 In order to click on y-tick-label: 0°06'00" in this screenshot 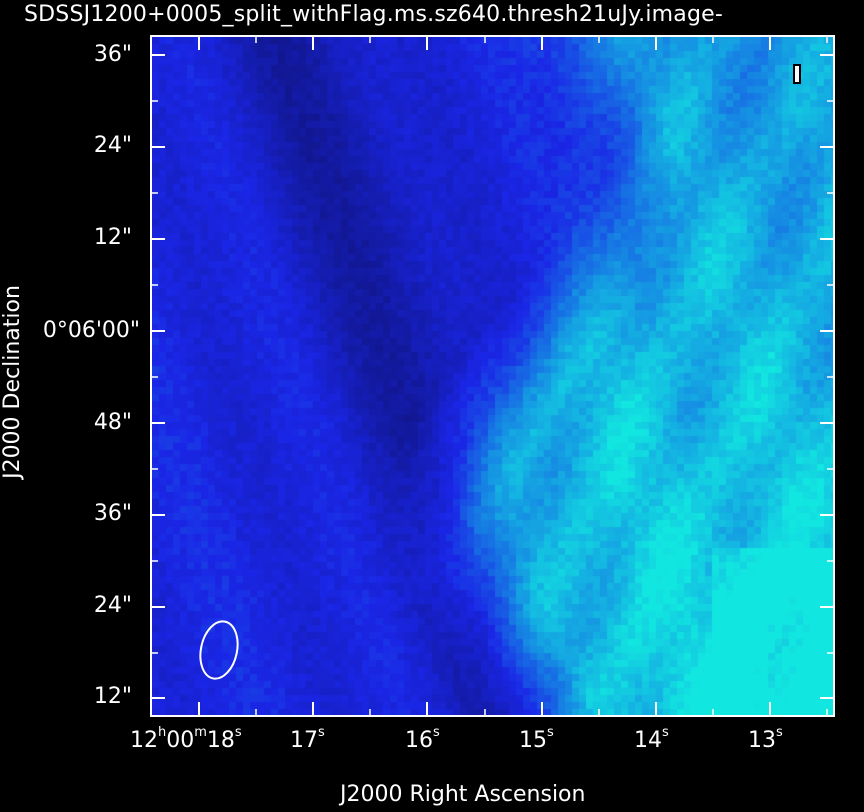, I will do `click(91, 330)`.